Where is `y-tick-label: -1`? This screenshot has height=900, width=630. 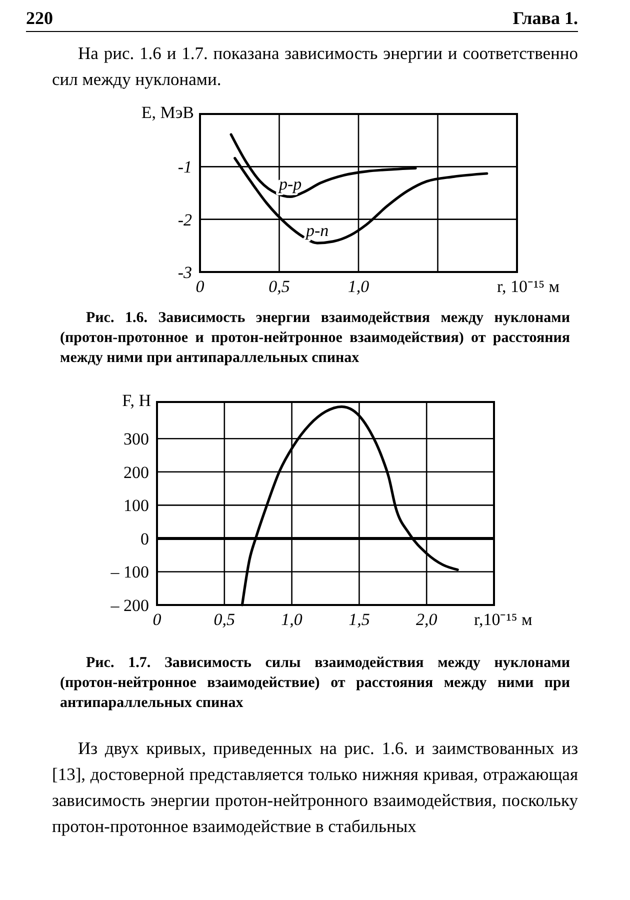
y-tick-label: -1 is located at coordinates (185, 167).